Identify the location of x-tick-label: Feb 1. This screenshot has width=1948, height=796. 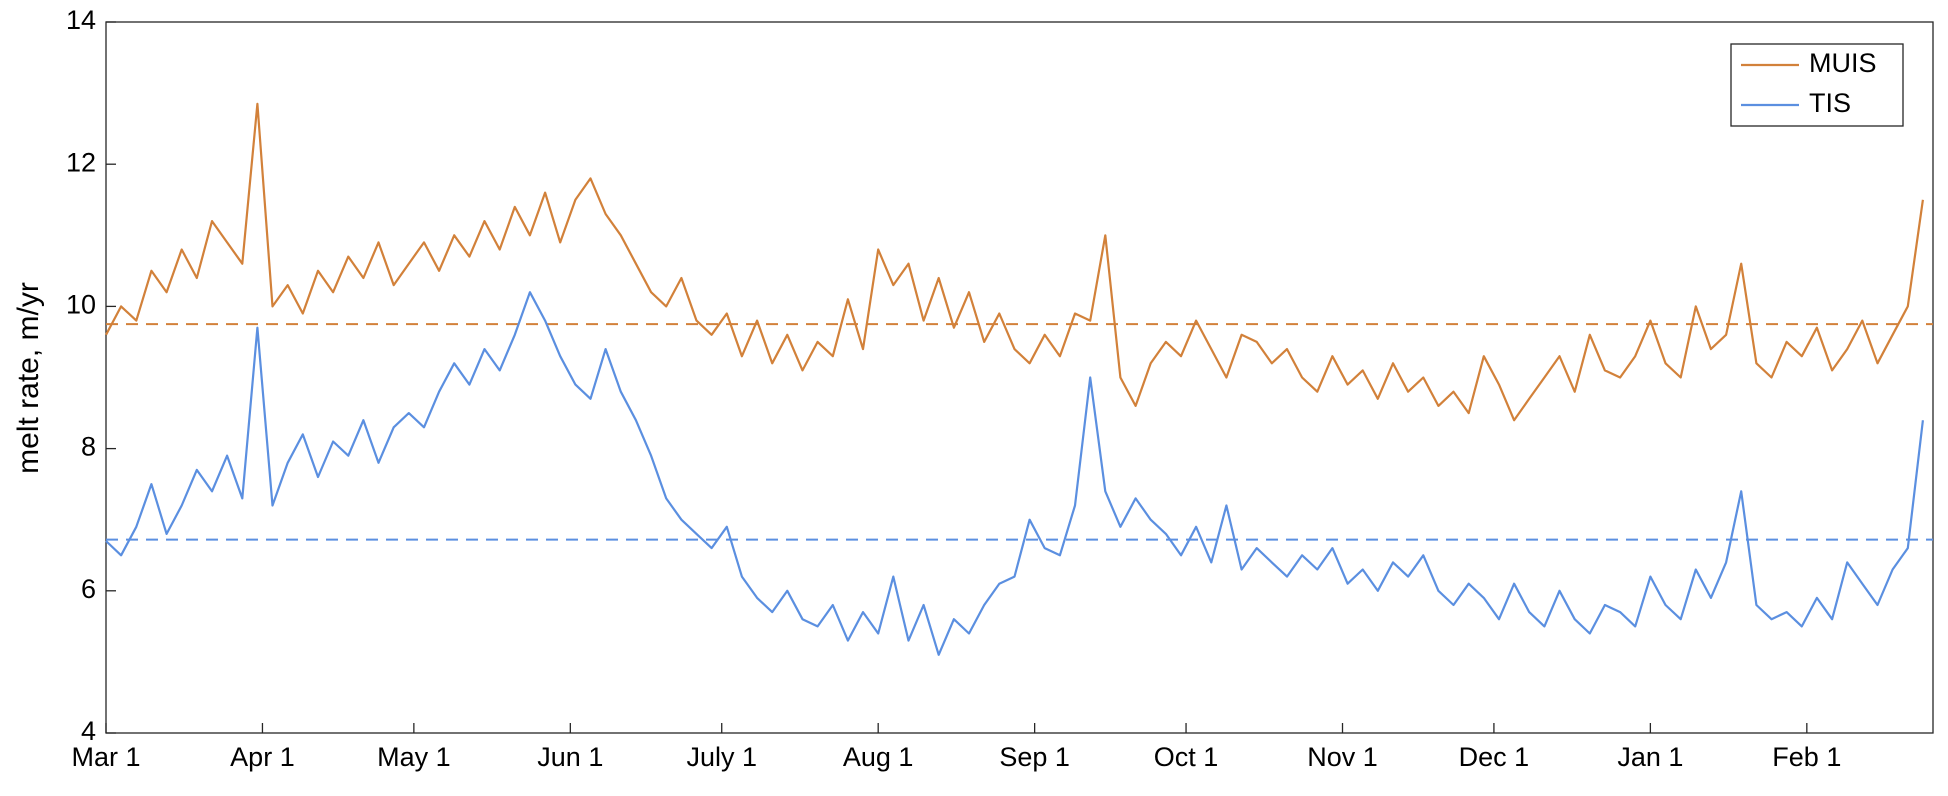
(1806, 757).